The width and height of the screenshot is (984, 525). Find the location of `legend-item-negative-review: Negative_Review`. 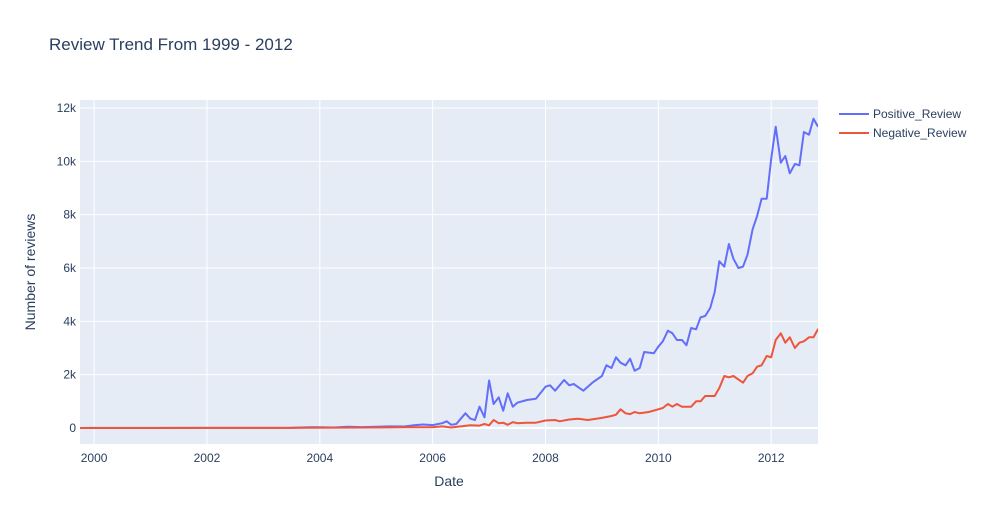

legend-item-negative-review: Negative_Review is located at coordinates (903, 133).